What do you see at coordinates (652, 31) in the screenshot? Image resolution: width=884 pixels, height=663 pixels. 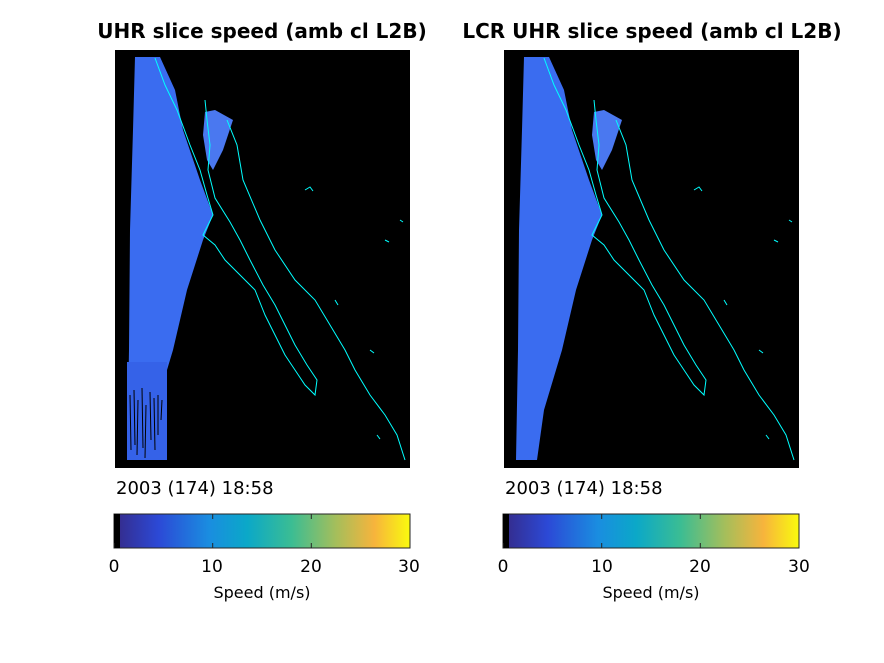 I see `panel-title: LCR UHR slice speed (amb cl L2B)` at bounding box center [652, 31].